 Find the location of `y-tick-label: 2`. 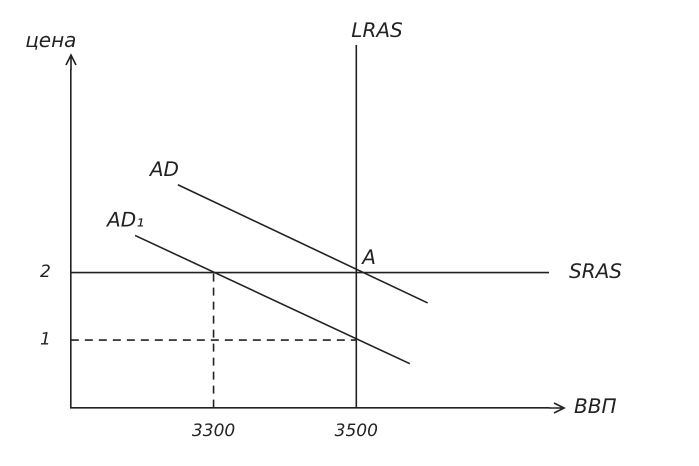

y-tick-label: 2 is located at coordinates (45, 272).